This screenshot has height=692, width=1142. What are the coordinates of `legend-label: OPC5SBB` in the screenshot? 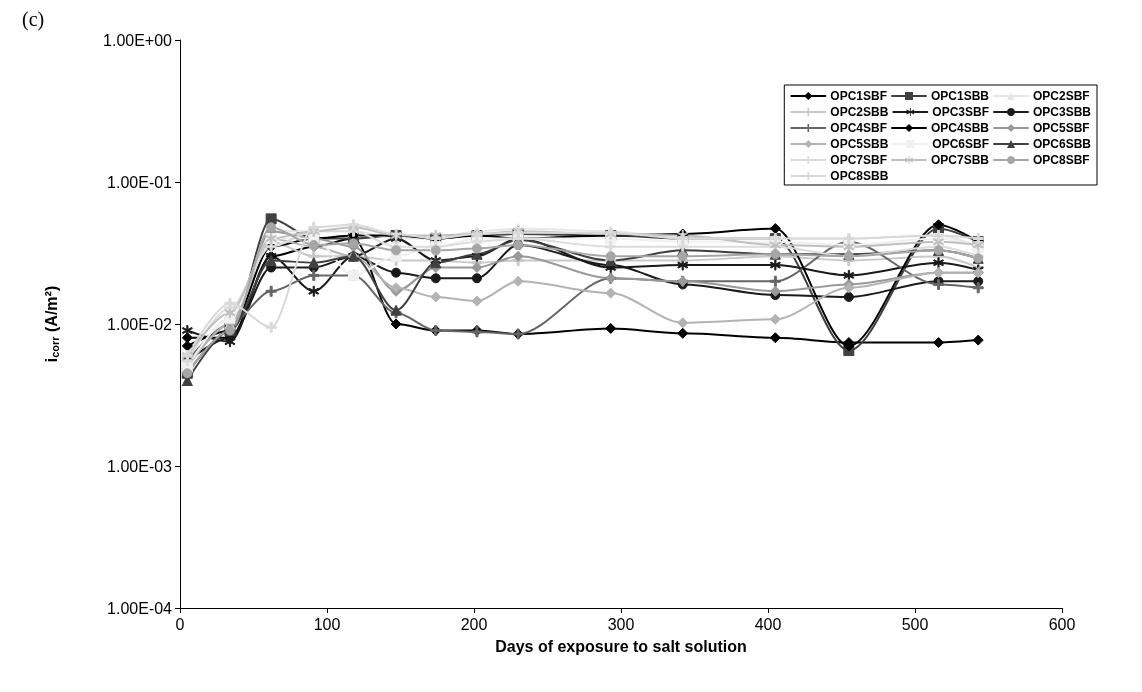 It's located at (859, 144).